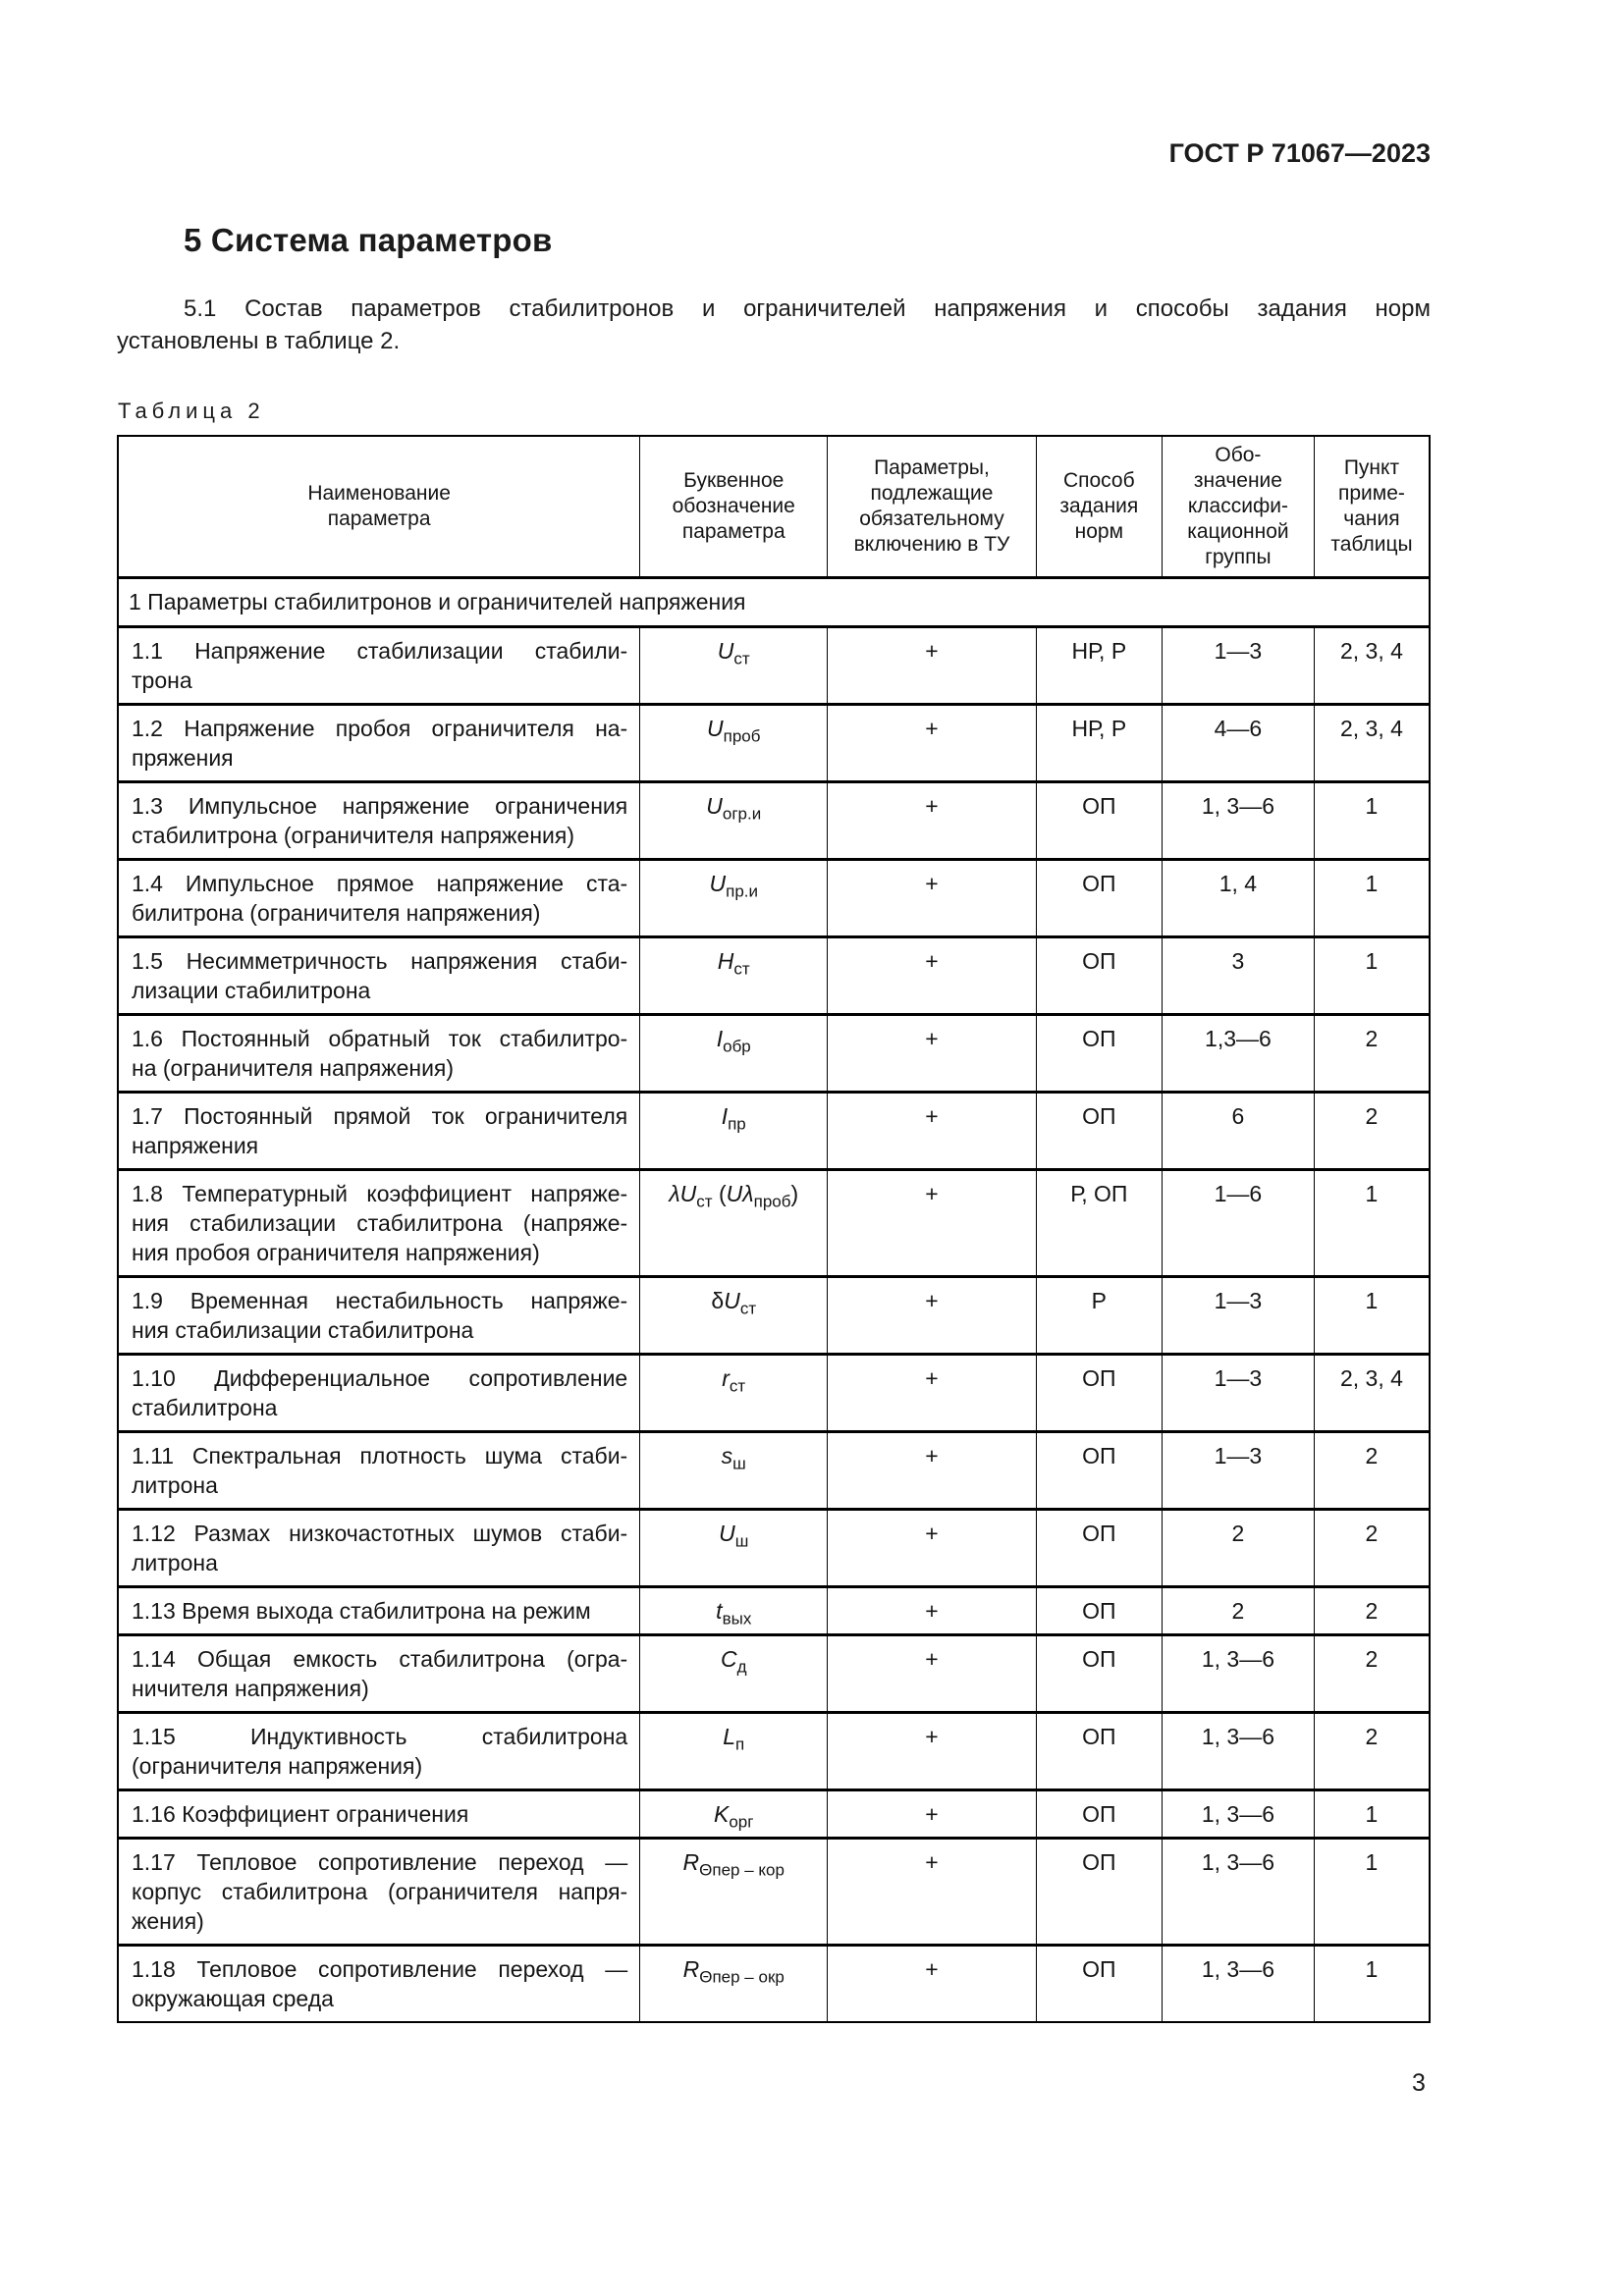 The height and width of the screenshot is (2296, 1624). Describe the element at coordinates (1238, 1610) in the screenshot. I see `param-group-cell: 2` at that location.